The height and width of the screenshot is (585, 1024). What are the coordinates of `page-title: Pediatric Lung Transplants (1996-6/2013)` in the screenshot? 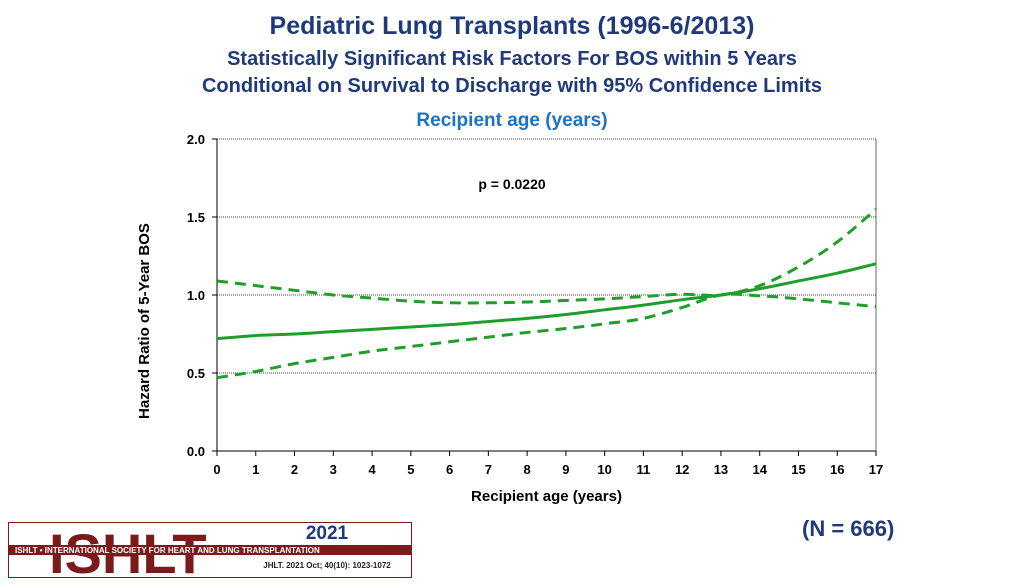 It's located at (512, 26).